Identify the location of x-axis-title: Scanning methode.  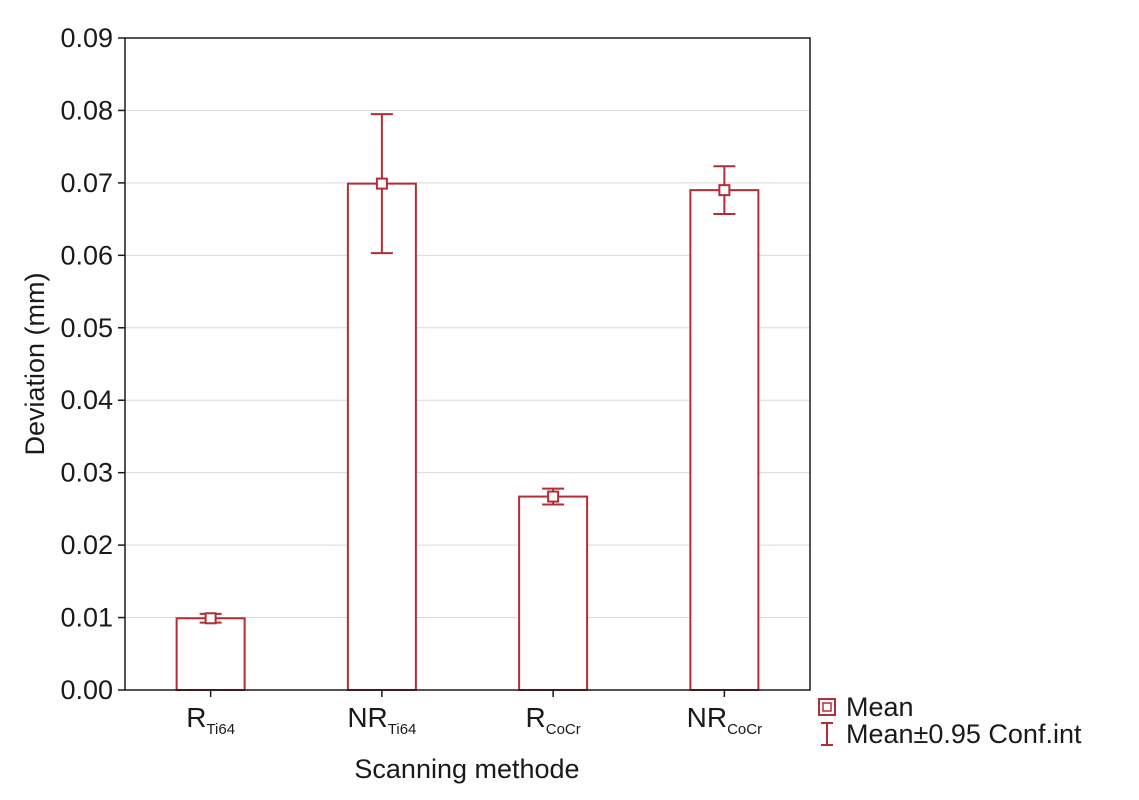
(466, 769).